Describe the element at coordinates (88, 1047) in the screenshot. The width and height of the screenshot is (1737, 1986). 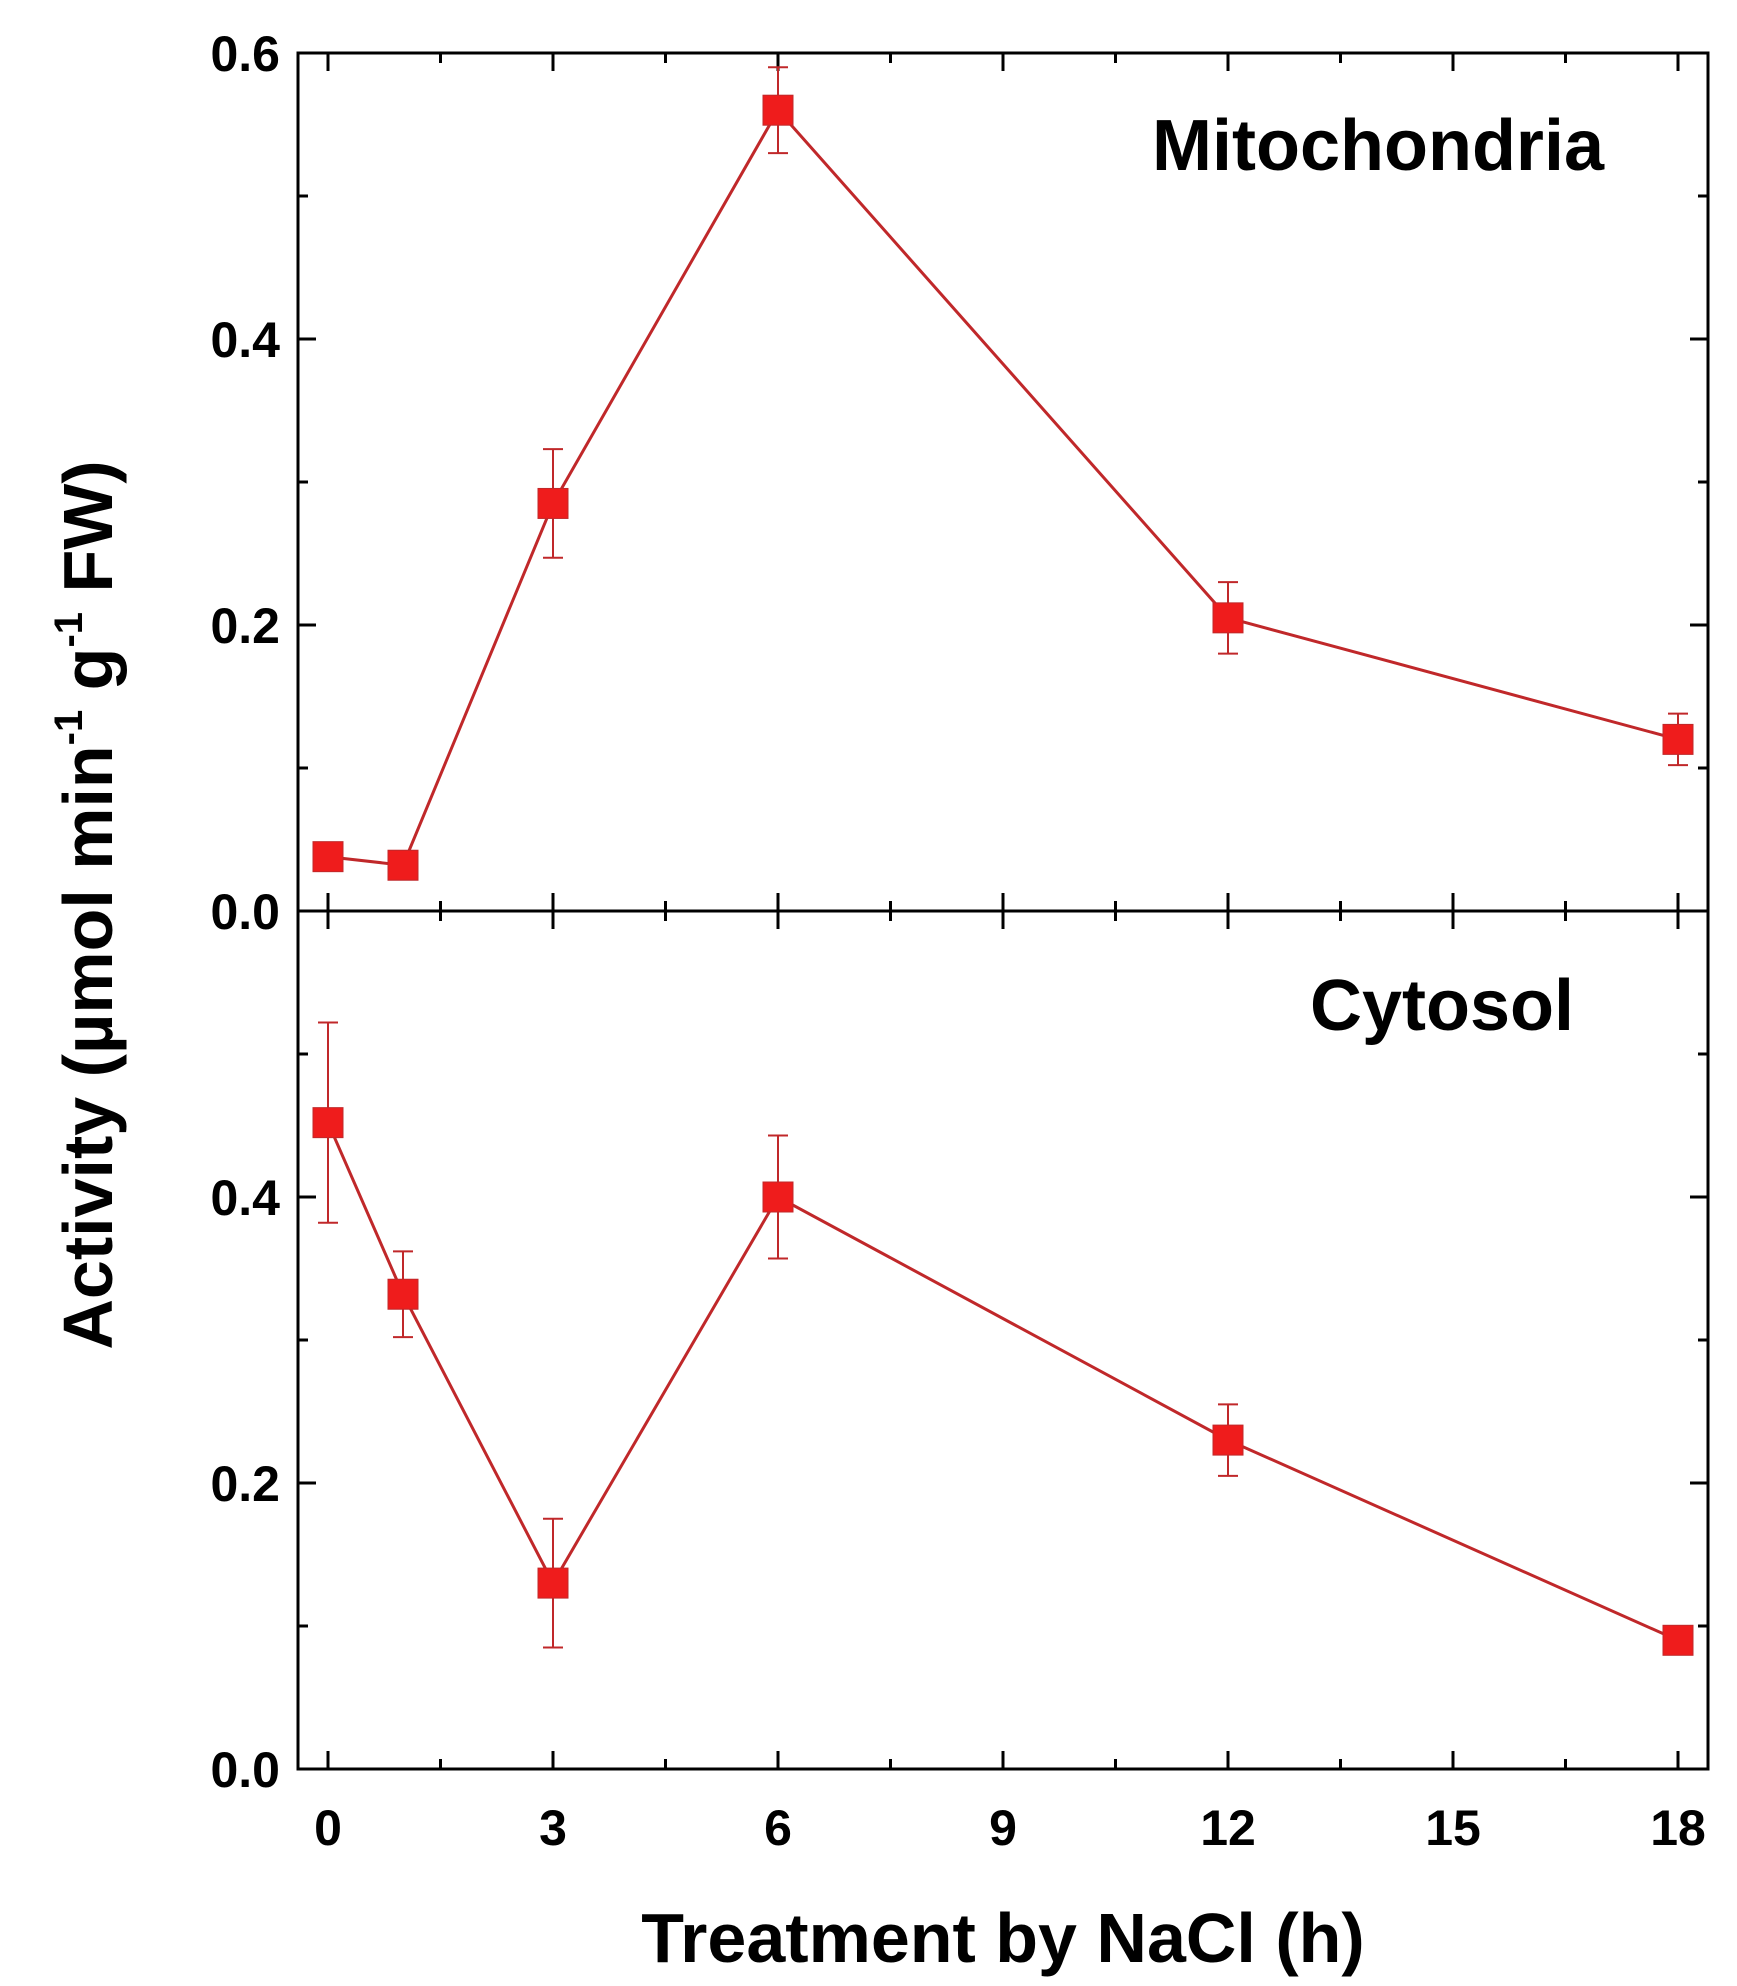
I see `y-axis-title-prefix: Activity (µmol min` at that location.